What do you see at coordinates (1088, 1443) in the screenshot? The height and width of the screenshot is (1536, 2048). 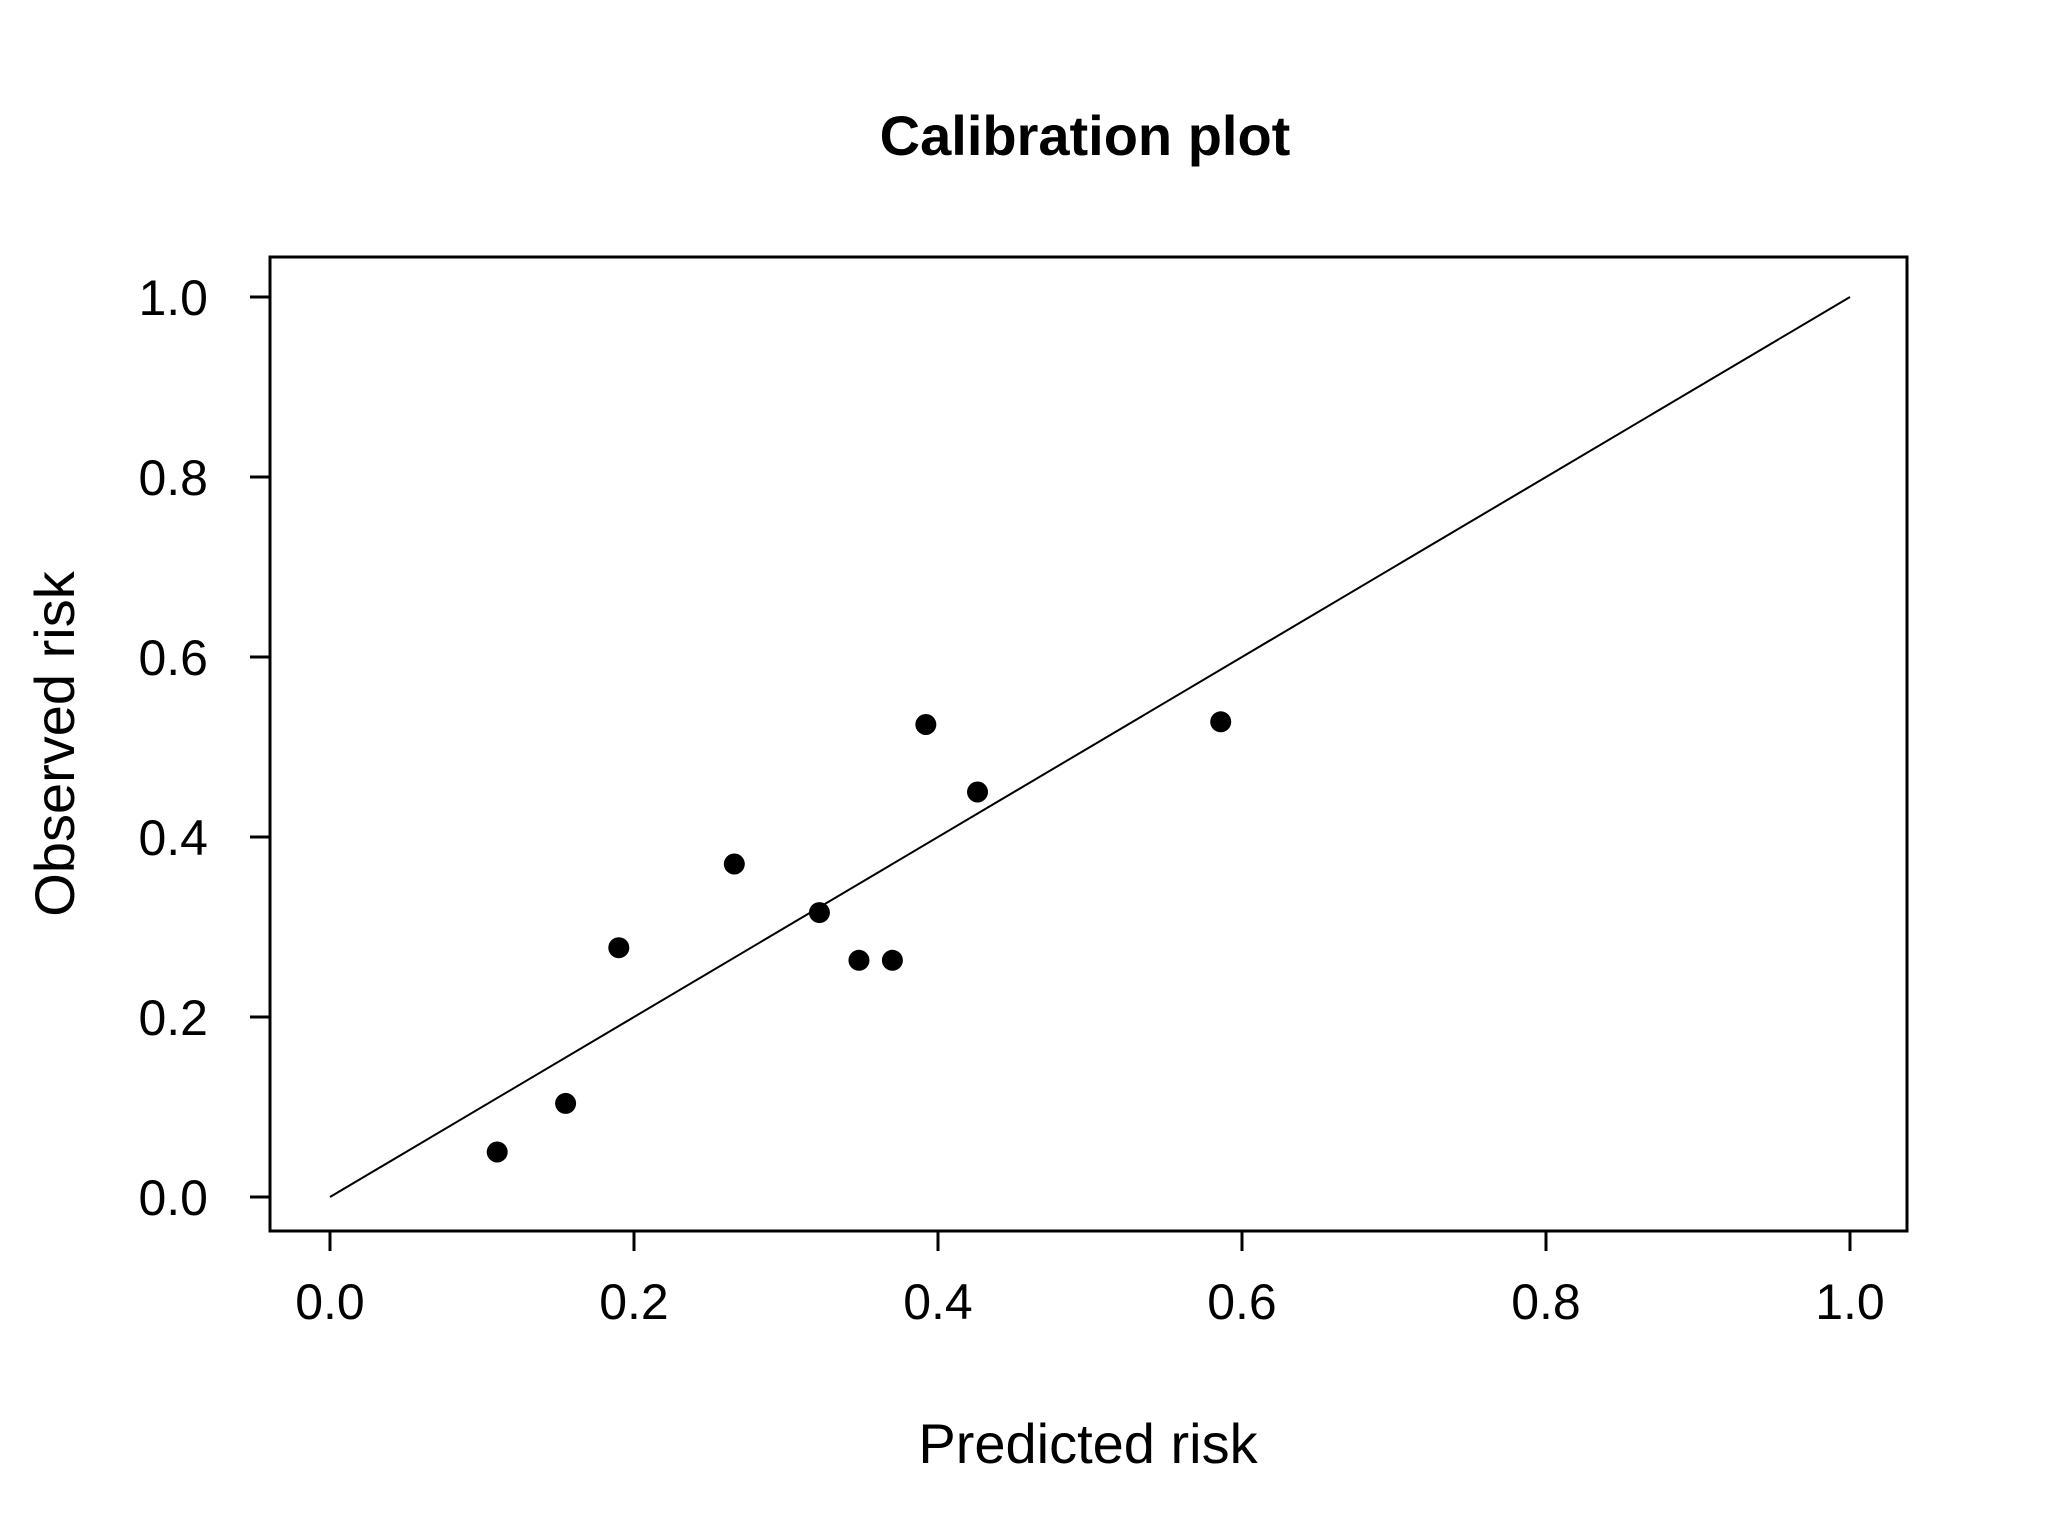 I see `x-axis-label: Predicted risk` at bounding box center [1088, 1443].